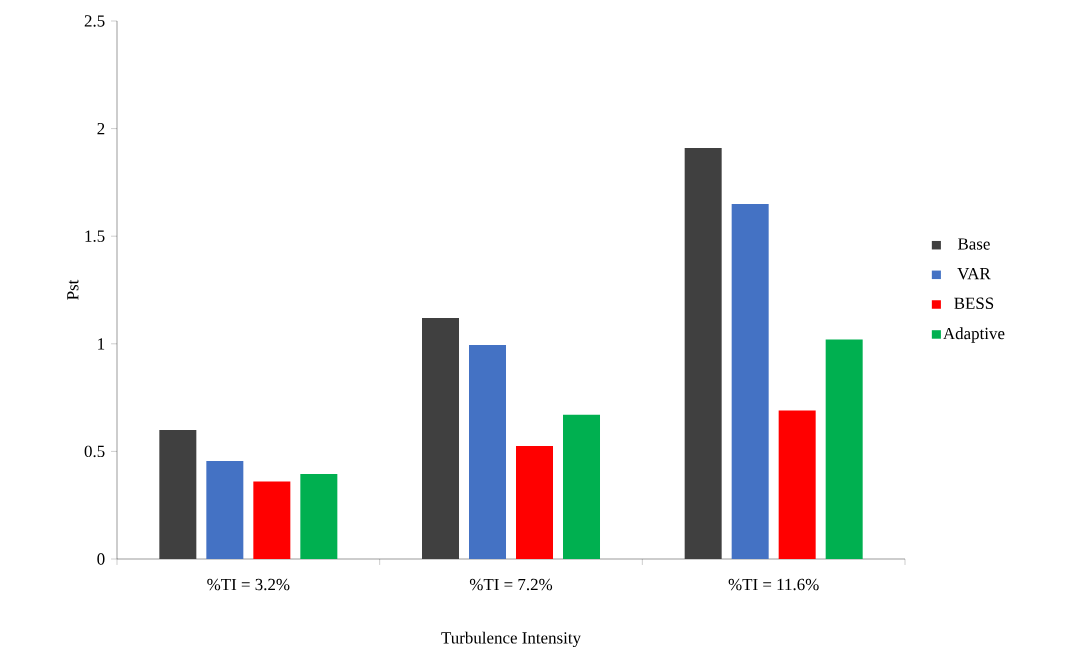 The height and width of the screenshot is (662, 1066). What do you see at coordinates (101, 559) in the screenshot?
I see `y-tick-label: 0` at bounding box center [101, 559].